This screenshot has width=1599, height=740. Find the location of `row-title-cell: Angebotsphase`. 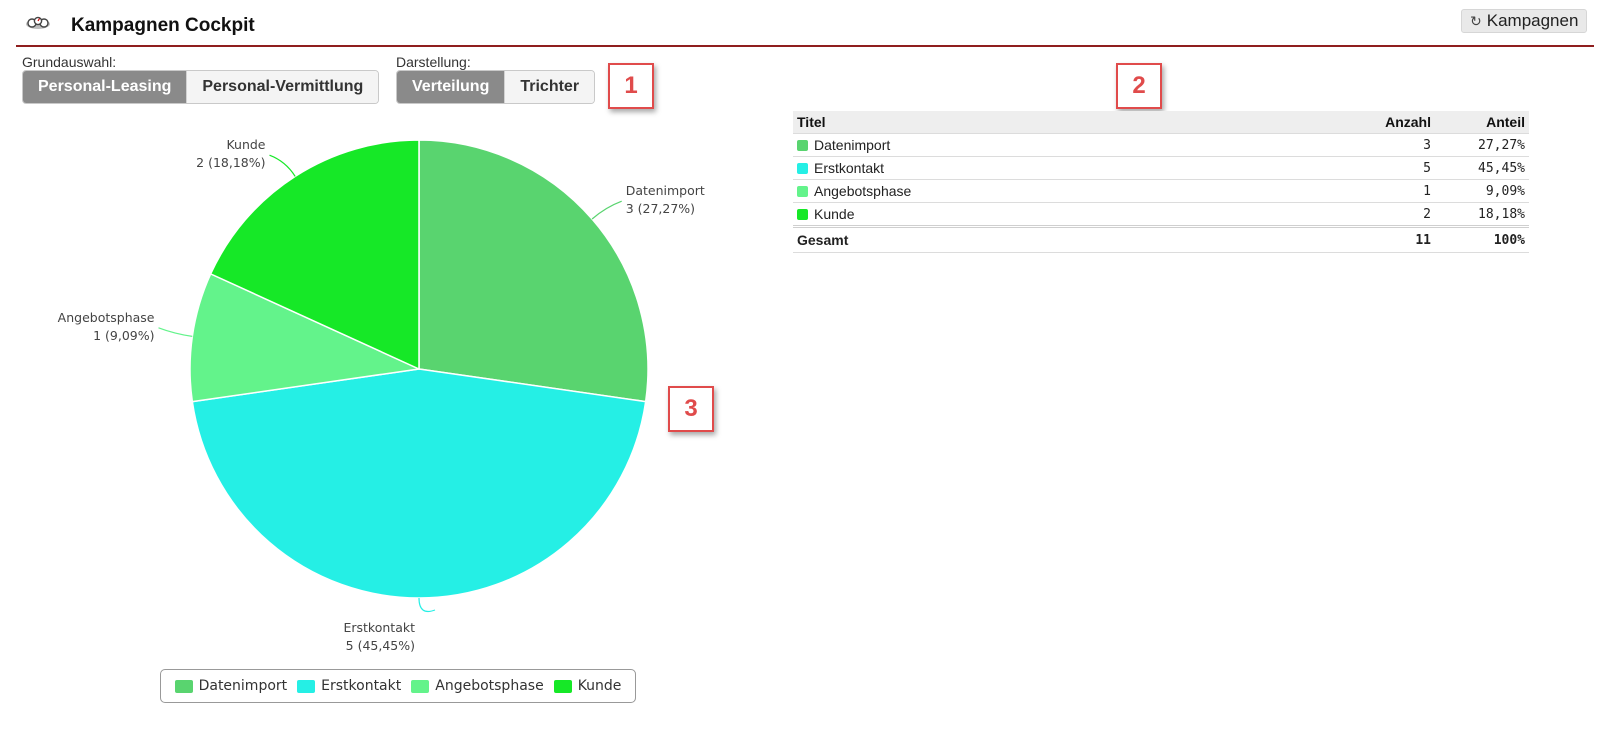

row-title-cell: Angebotsphase is located at coordinates (1050, 191).